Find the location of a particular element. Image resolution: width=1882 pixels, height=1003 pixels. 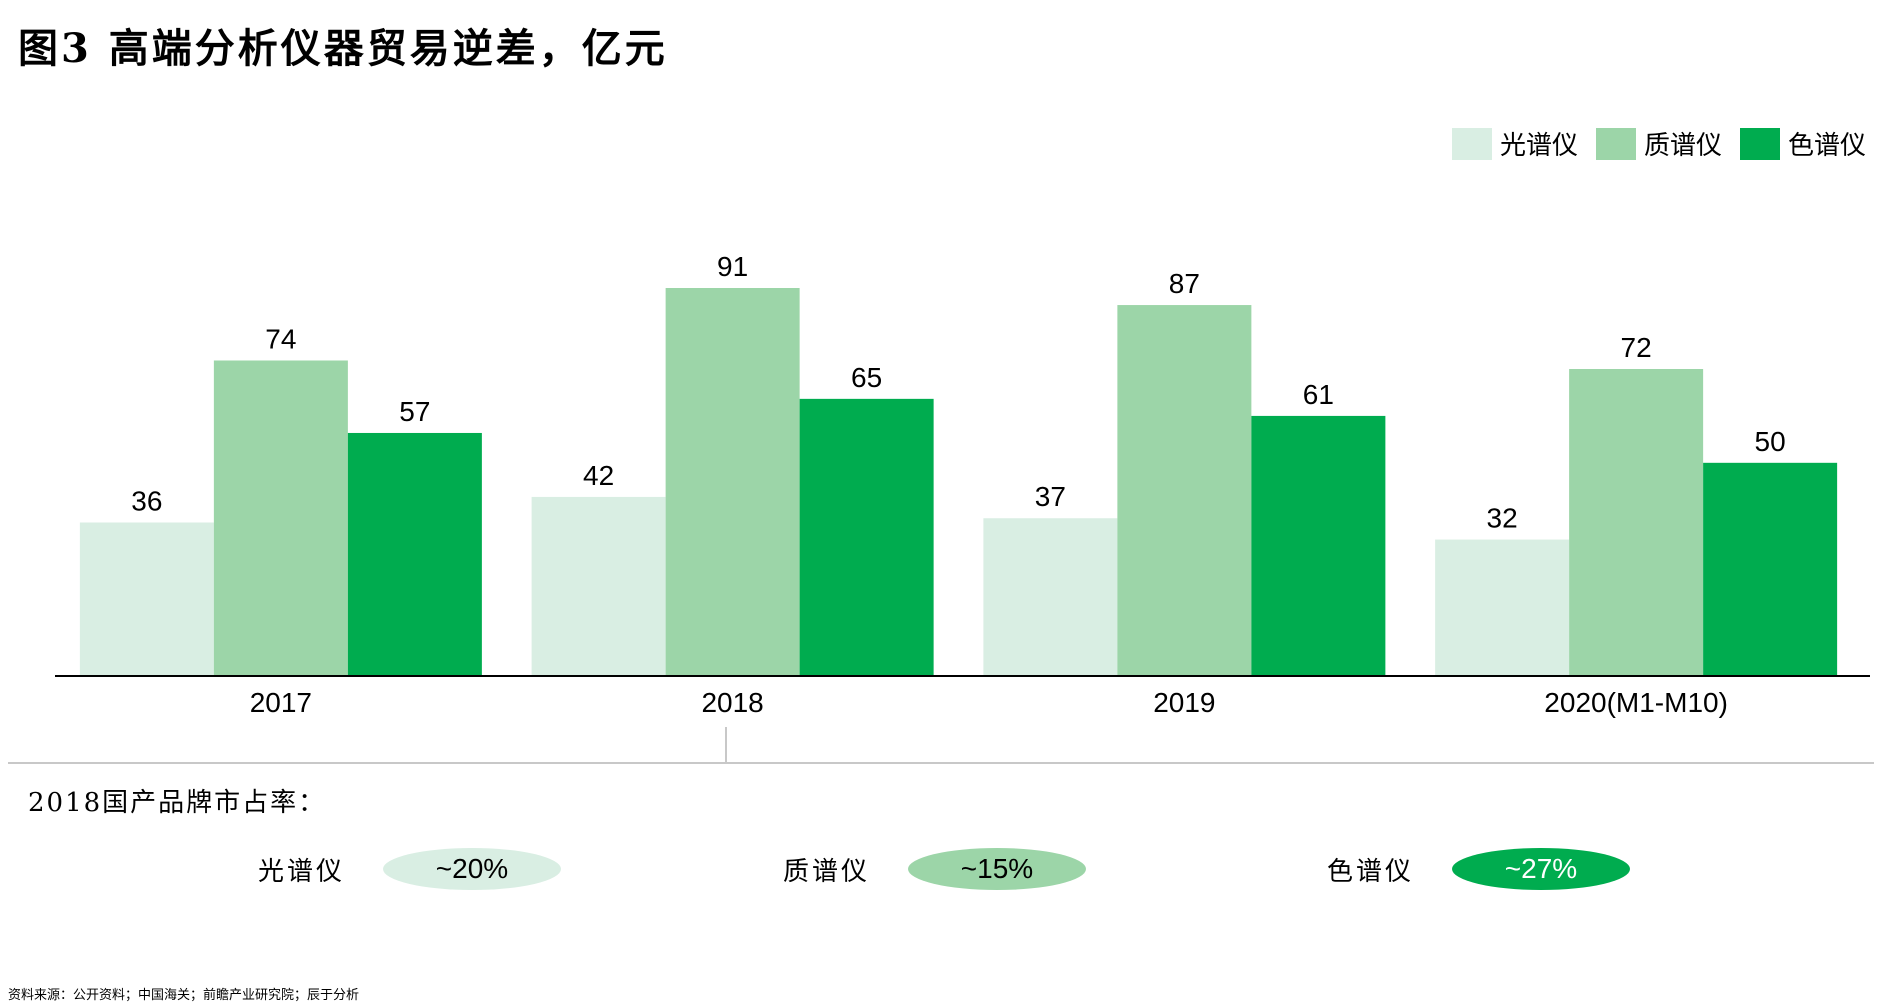

data-label: 87 is located at coordinates (1184, 283).